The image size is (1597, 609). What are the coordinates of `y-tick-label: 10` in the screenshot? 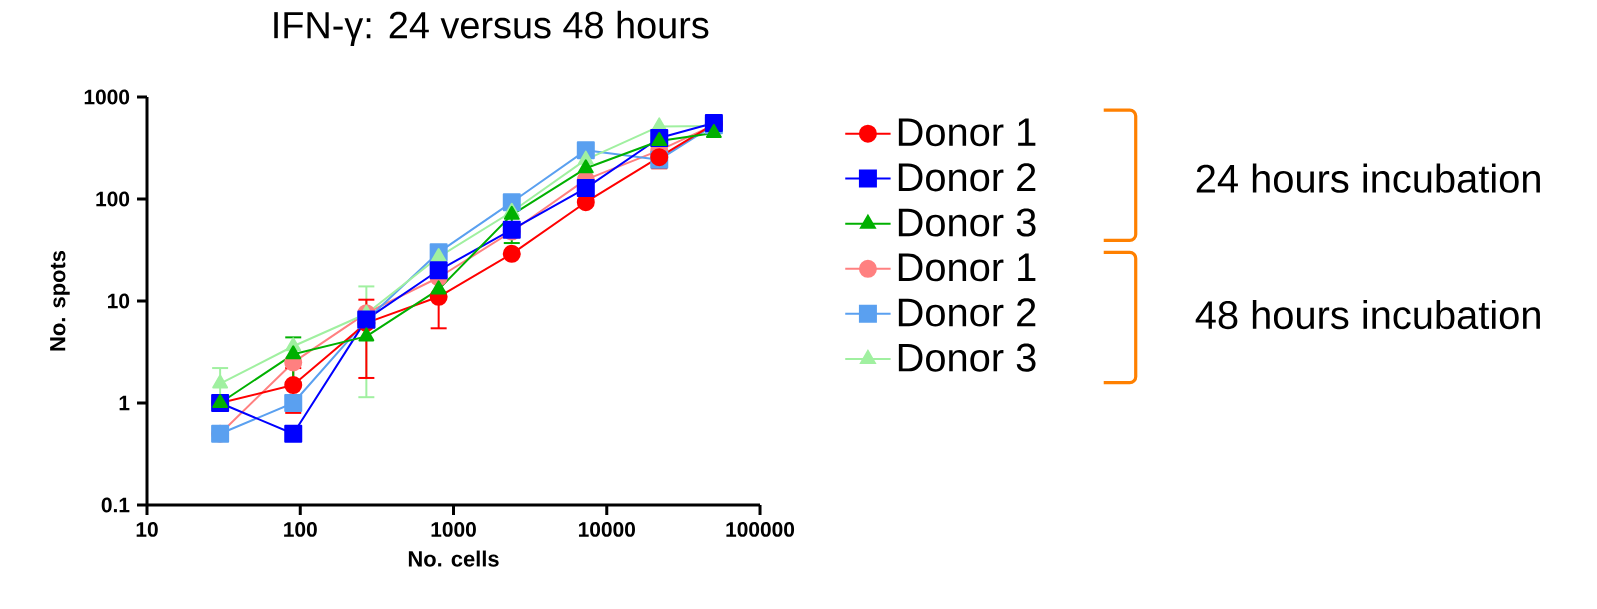 It's located at (119, 301).